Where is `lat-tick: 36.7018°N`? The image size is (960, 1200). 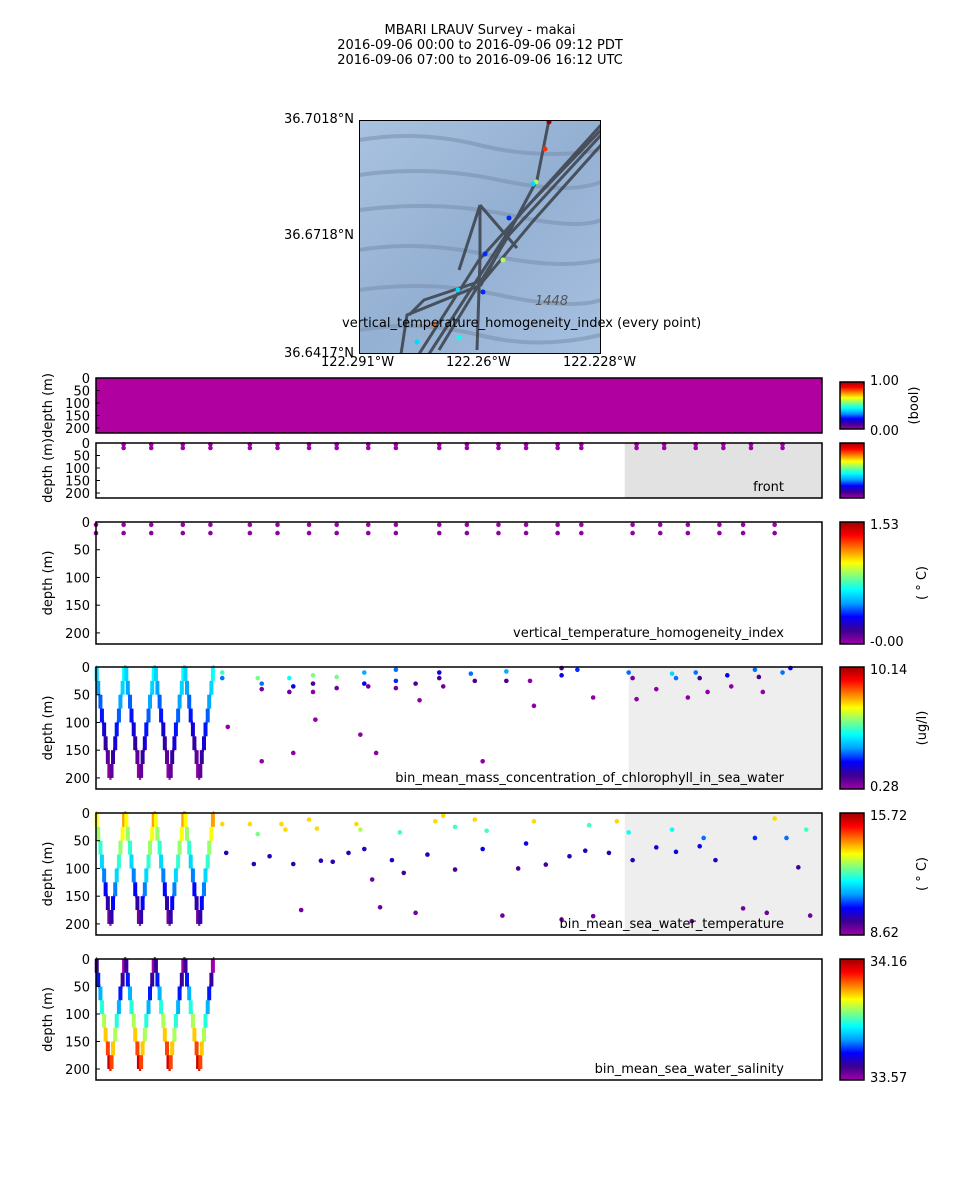
lat-tick: 36.7018°N is located at coordinates (319, 119).